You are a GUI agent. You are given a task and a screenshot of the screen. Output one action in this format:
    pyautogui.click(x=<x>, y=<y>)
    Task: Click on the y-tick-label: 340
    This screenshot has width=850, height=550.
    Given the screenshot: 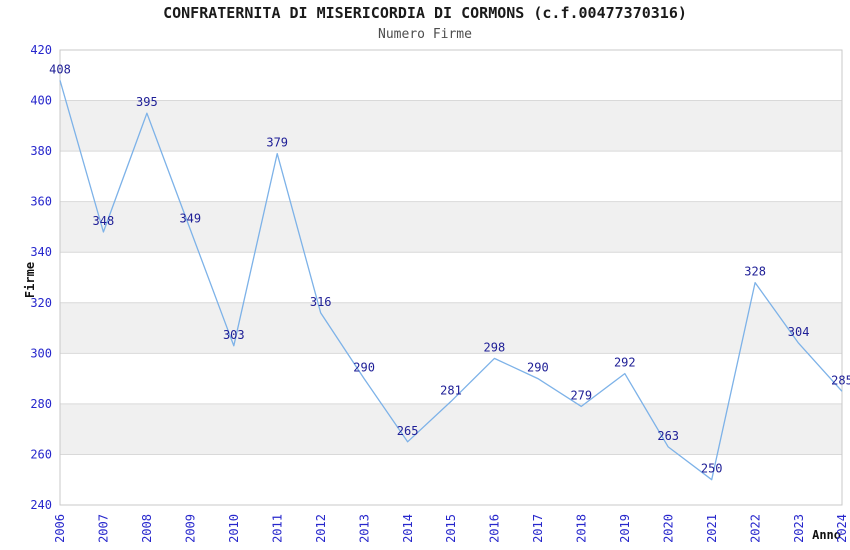 What is the action you would take?
    pyautogui.click(x=41, y=252)
    